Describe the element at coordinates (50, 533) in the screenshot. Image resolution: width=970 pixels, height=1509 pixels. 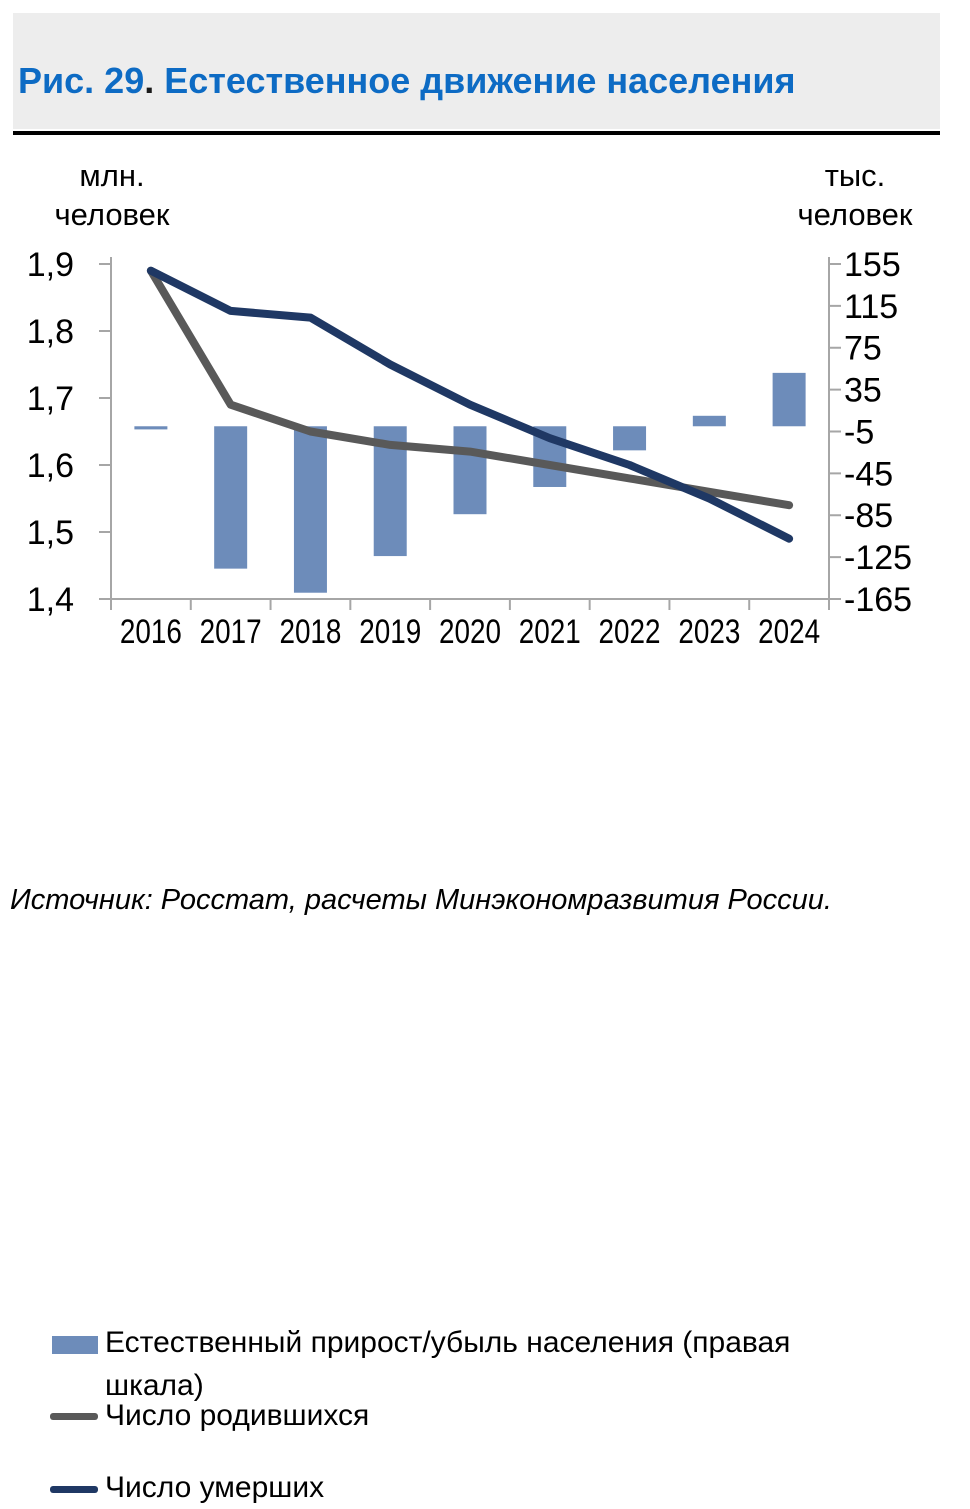
I see `svg-text: 1,5` at that location.